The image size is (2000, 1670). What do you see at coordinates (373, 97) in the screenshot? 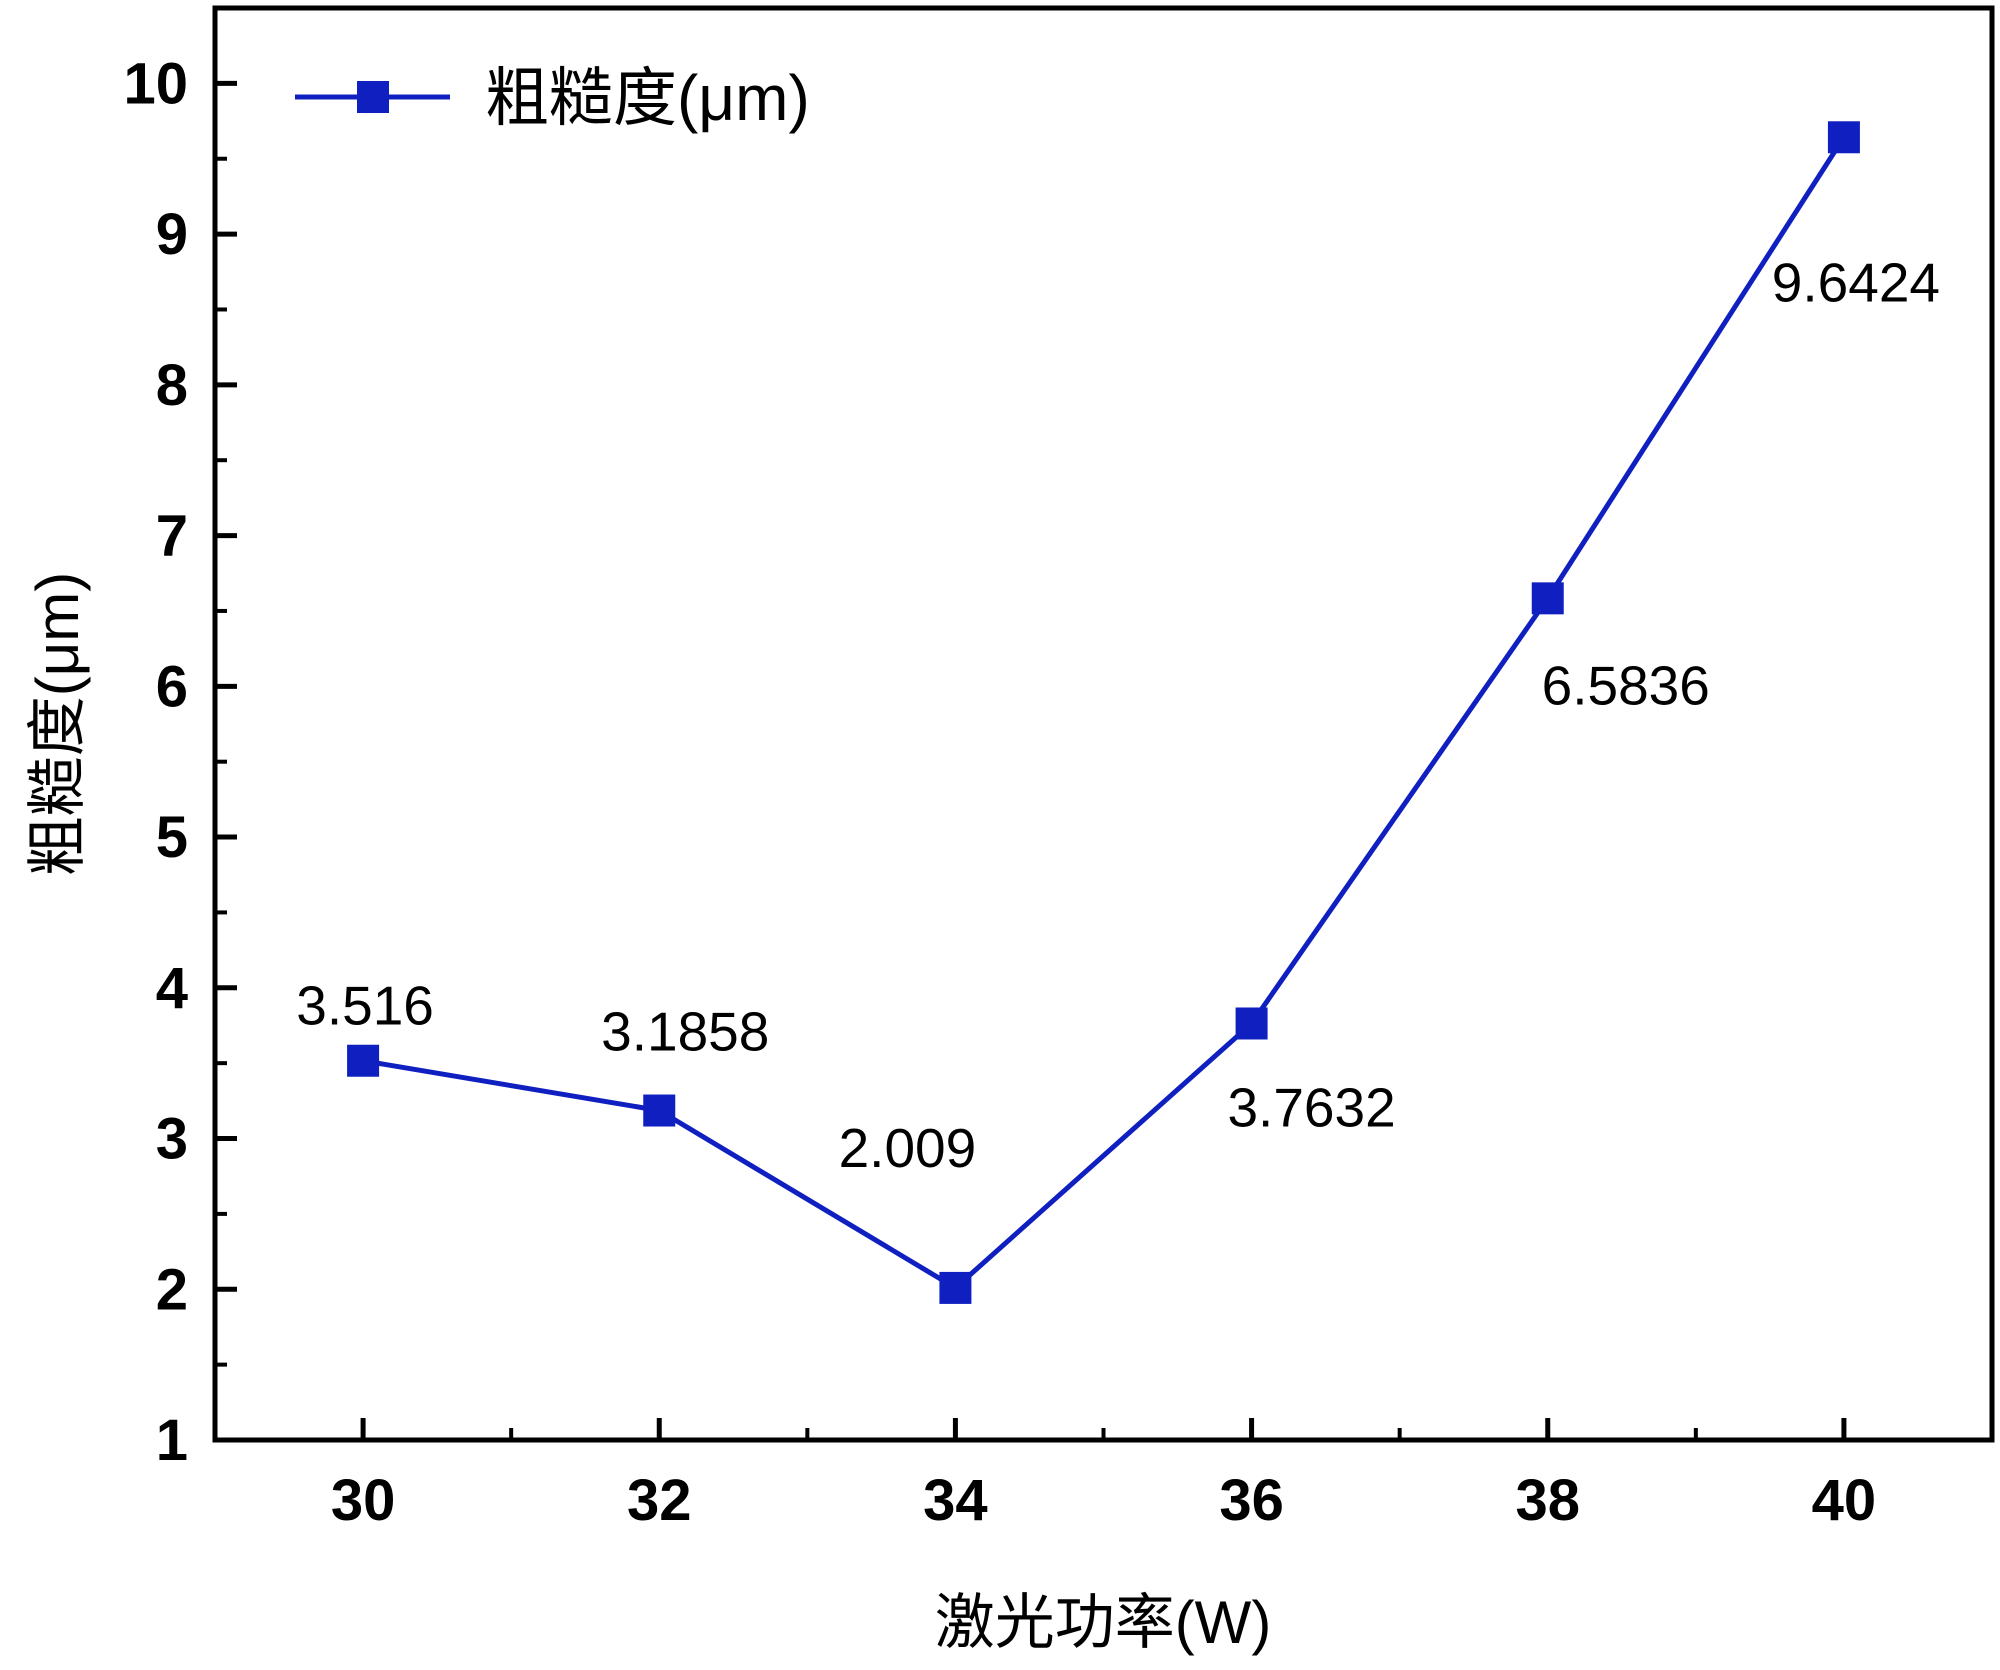
I see `legend-square-marker` at bounding box center [373, 97].